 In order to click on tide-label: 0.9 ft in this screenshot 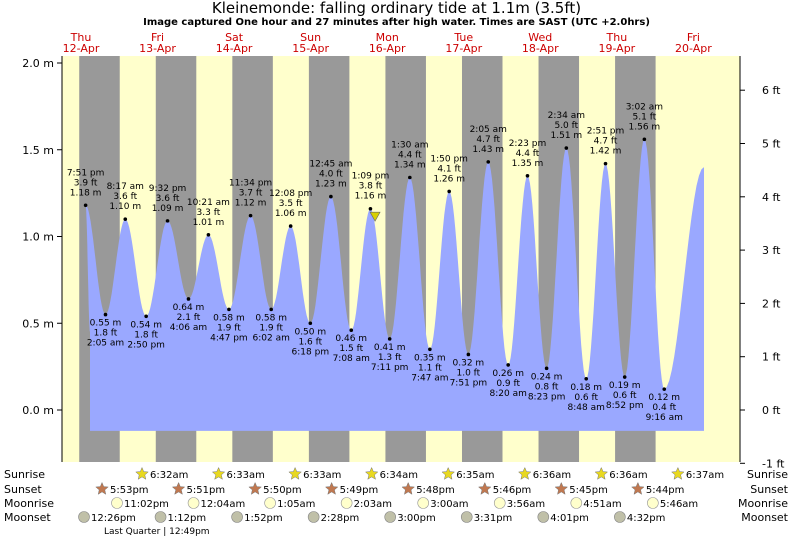, I will do `click(508, 384)`.